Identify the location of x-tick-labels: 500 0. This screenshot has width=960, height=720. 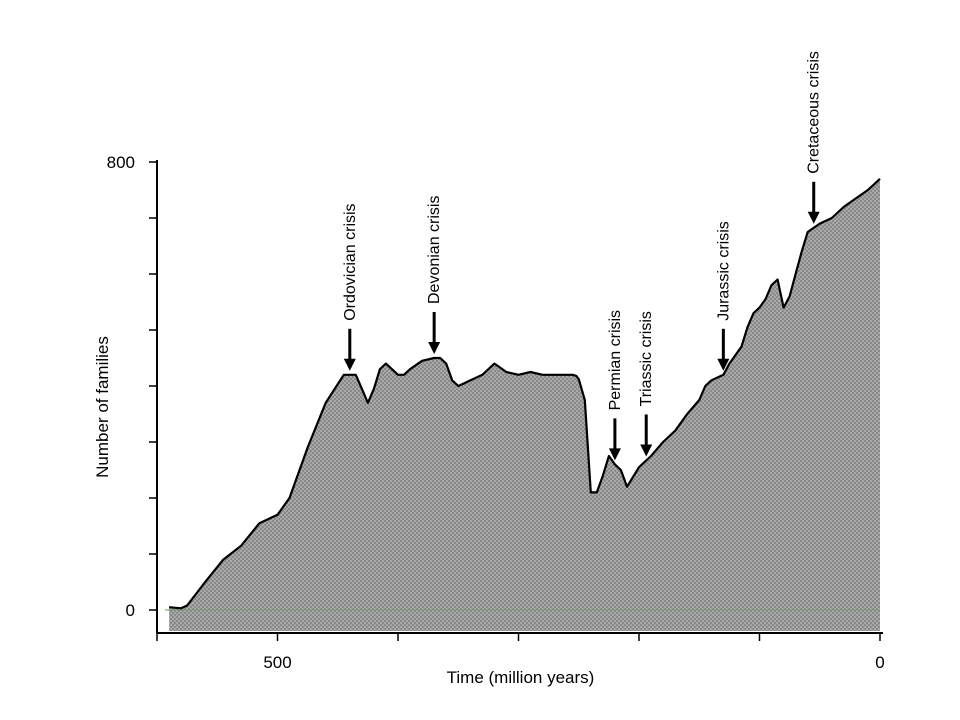
(573, 662).